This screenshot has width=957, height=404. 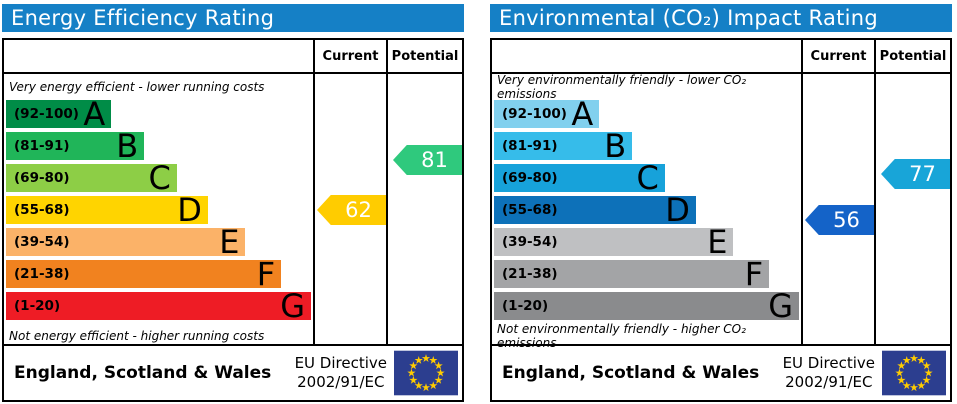 I want to click on potential-rating-value: 81, so click(x=434, y=160).